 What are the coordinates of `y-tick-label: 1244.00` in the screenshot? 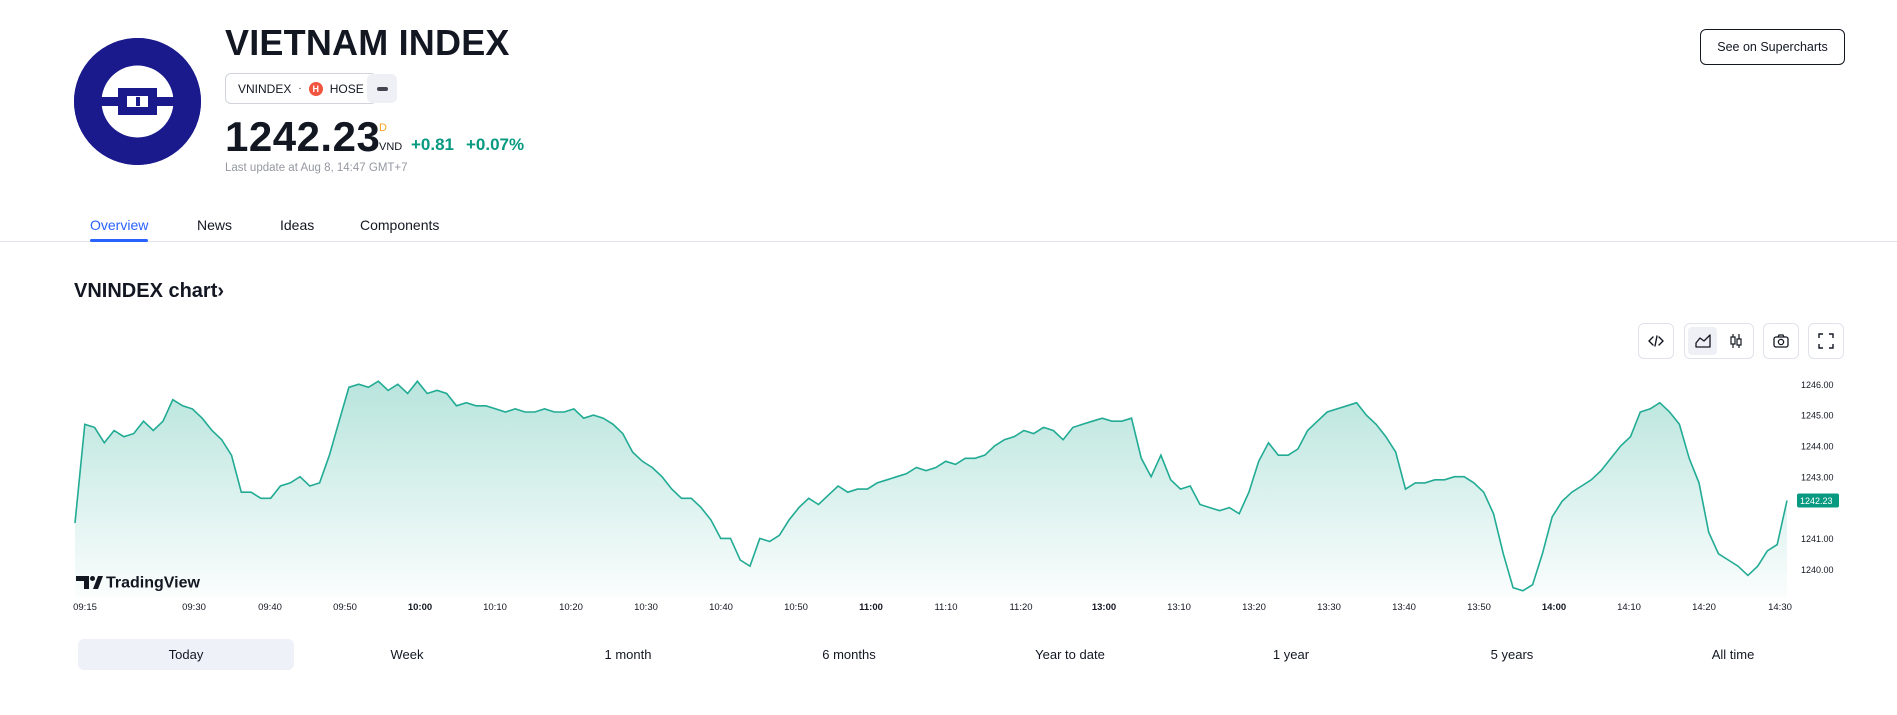 It's located at (1817, 446).